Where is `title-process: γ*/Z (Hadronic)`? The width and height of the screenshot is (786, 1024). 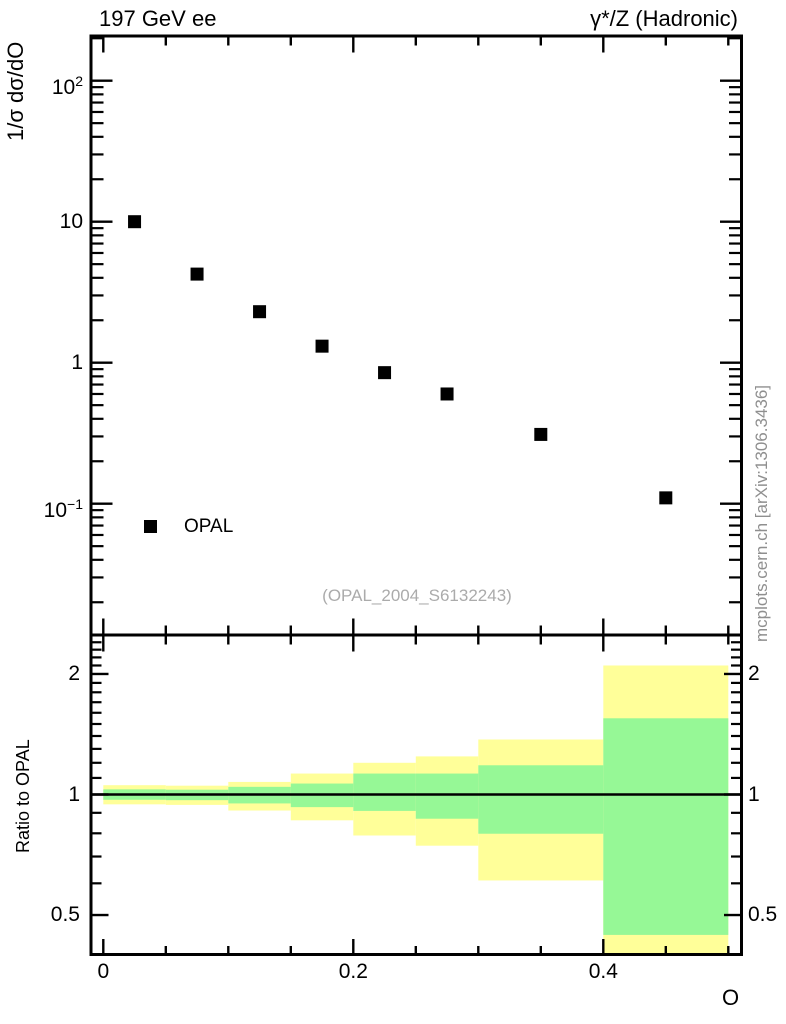 title-process: γ*/Z (Hadronic) is located at coordinates (664, 18).